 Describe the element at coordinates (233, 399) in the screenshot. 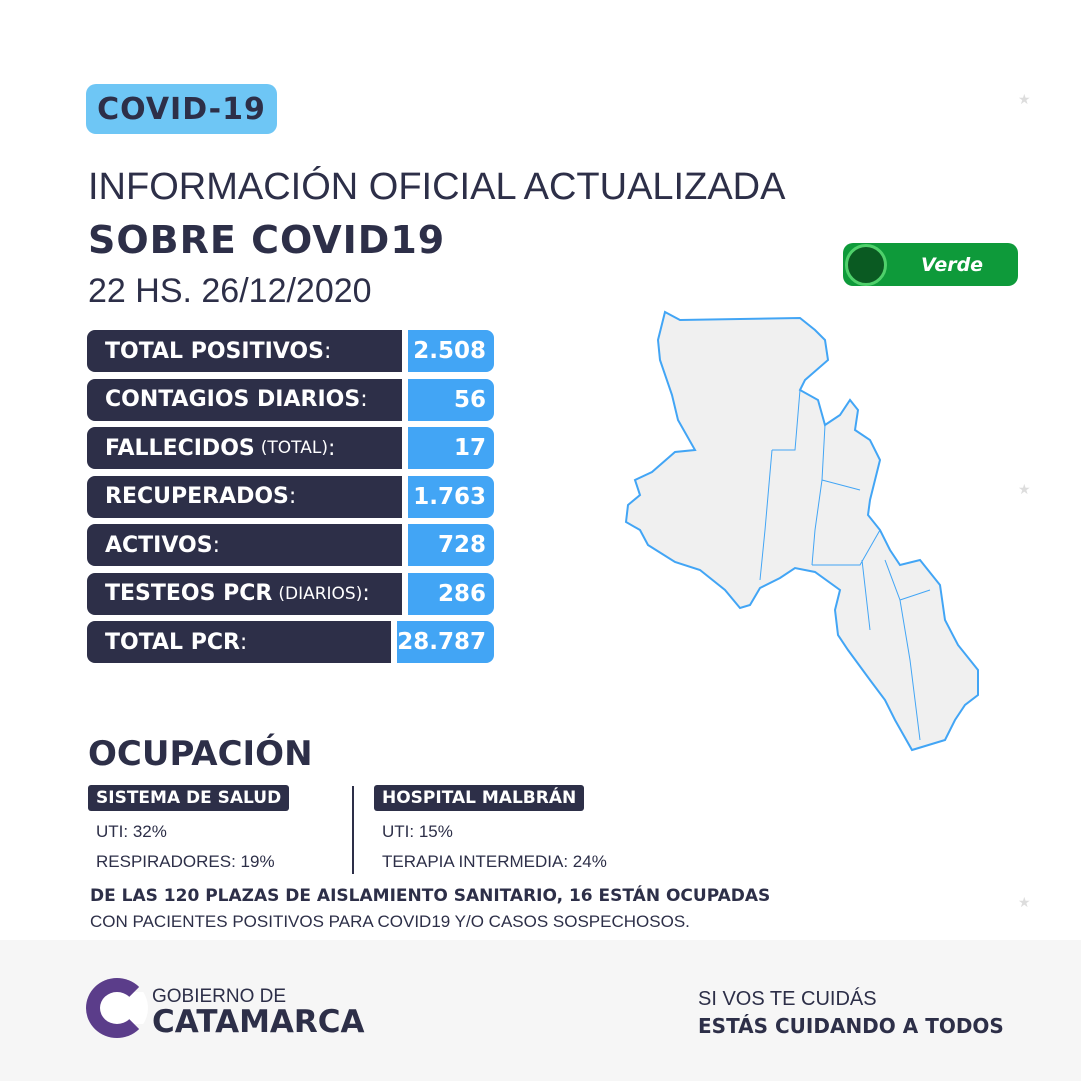

I see `stat-label-text: CONTAGIOS DIARIOS` at that location.